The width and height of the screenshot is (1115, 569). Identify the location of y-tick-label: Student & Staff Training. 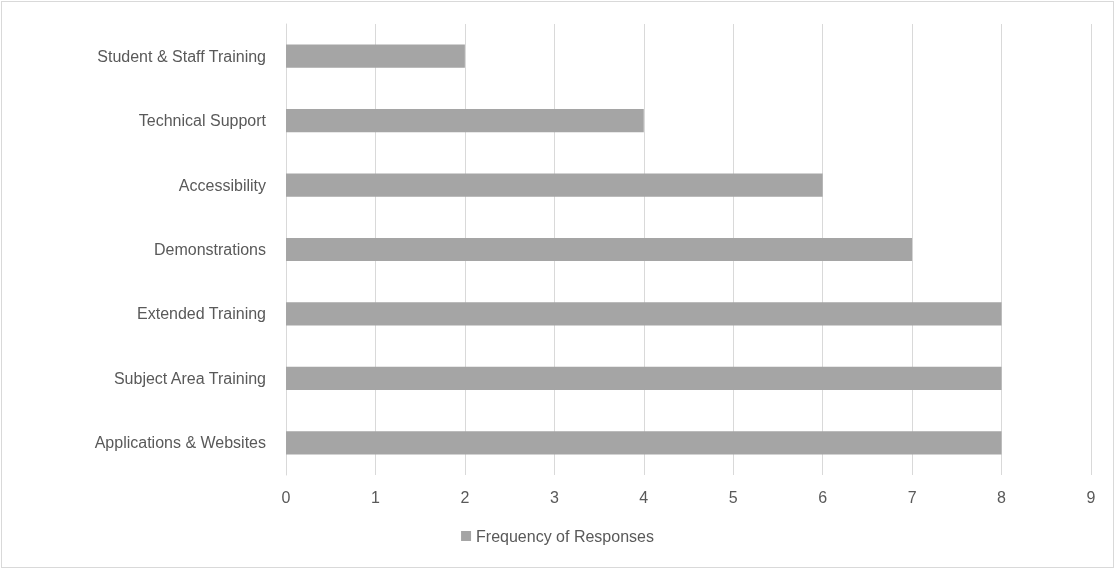
(181, 56).